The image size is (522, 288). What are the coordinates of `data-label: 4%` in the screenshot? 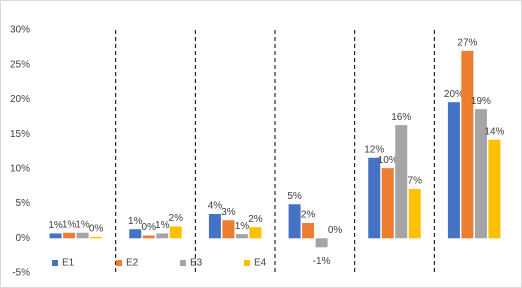 It's located at (215, 206).